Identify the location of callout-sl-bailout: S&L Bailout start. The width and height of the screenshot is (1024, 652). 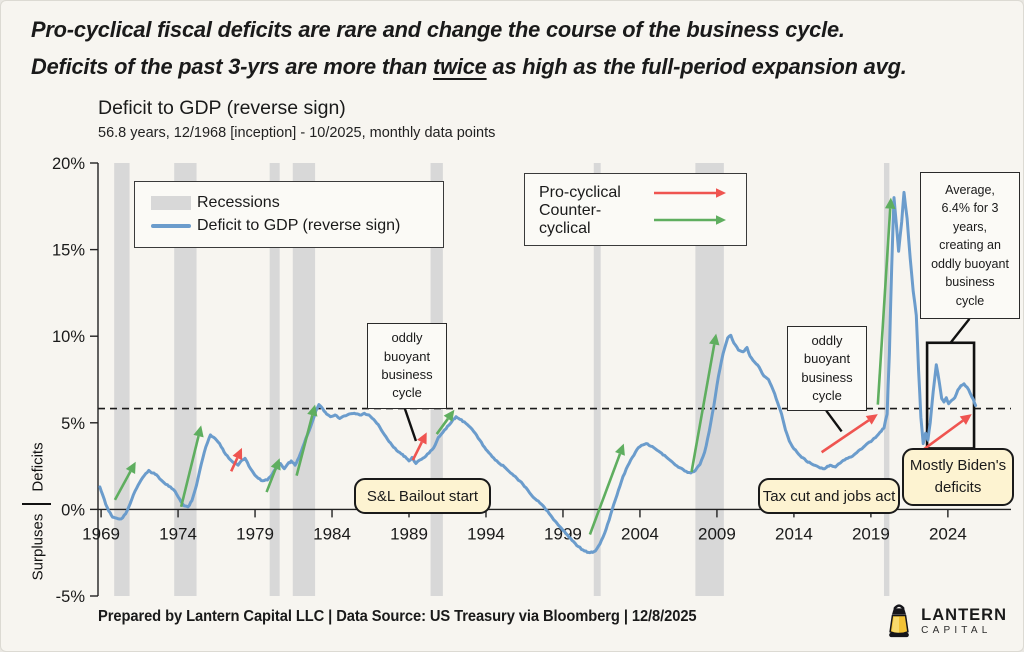
(422, 496).